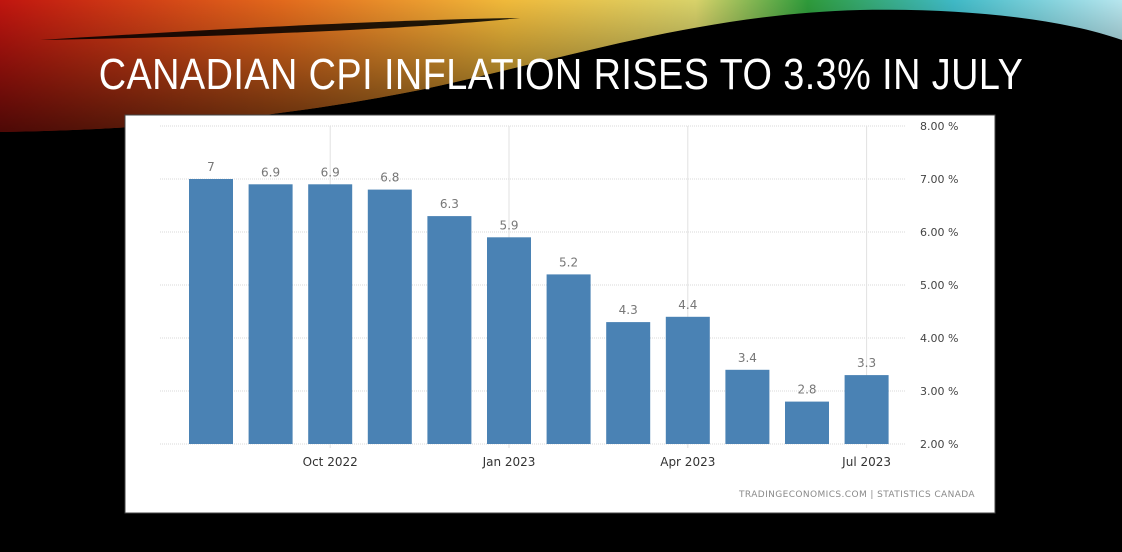 The height and width of the screenshot is (552, 1122). I want to click on source-credit: TRADINGECONOMICS.COM | STATISTICS CANADA, so click(856, 495).